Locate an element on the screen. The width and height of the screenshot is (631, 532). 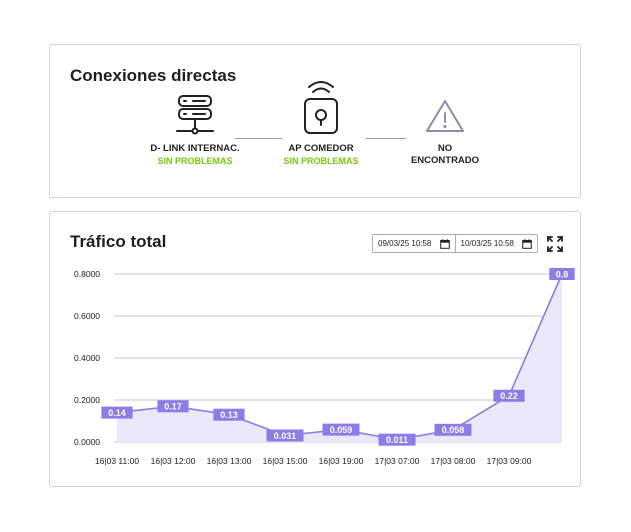
data-label: 0.8 is located at coordinates (562, 274).